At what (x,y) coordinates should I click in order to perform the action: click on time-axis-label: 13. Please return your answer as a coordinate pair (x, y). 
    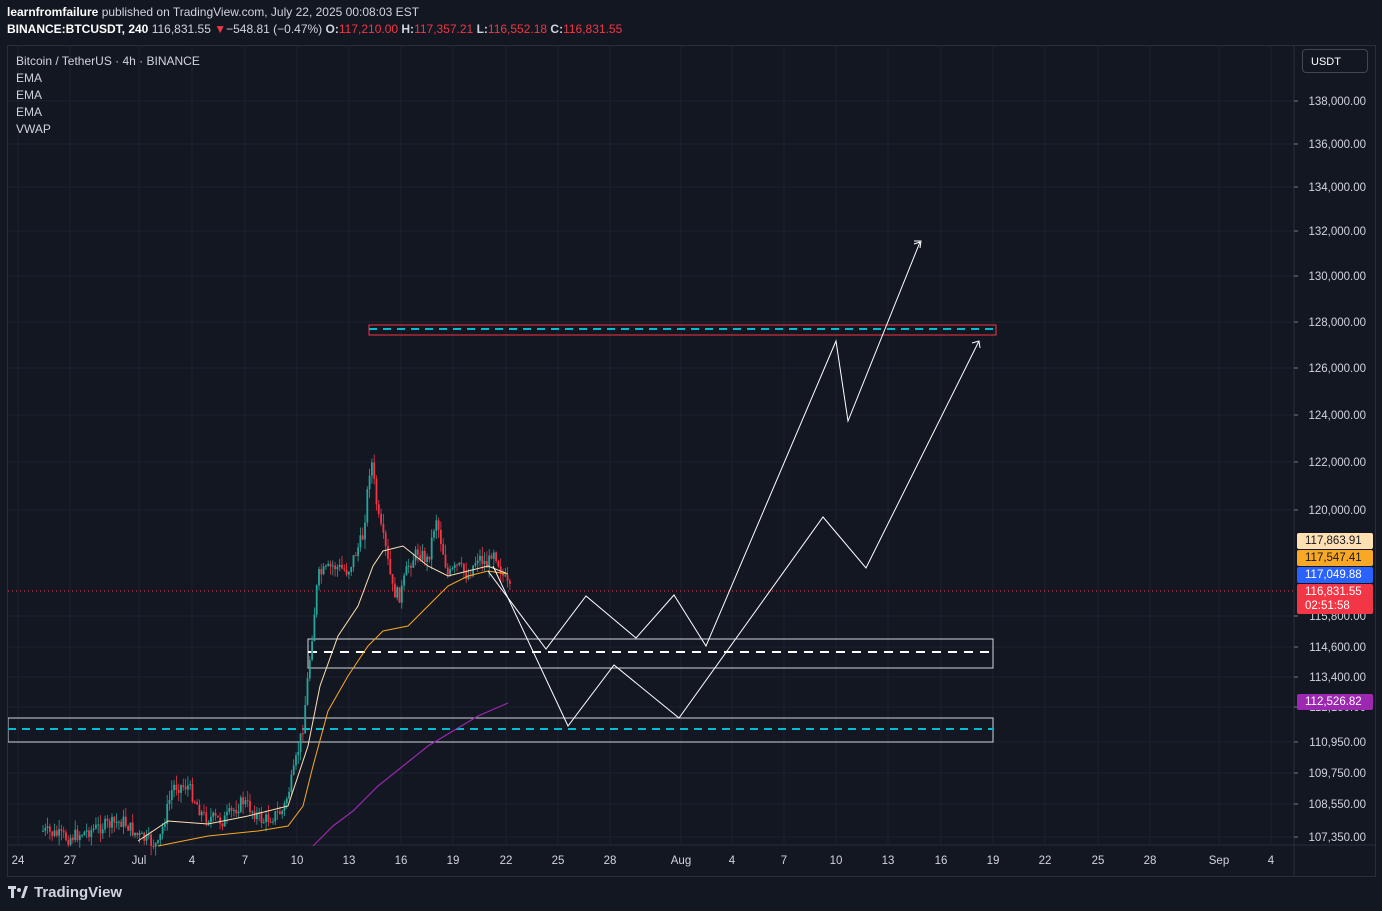
    Looking at the image, I should click on (888, 861).